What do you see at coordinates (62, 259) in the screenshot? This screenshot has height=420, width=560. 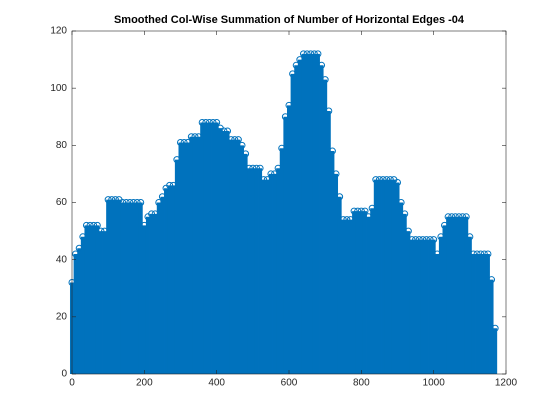 I see `y-tick-label: 40` at bounding box center [62, 259].